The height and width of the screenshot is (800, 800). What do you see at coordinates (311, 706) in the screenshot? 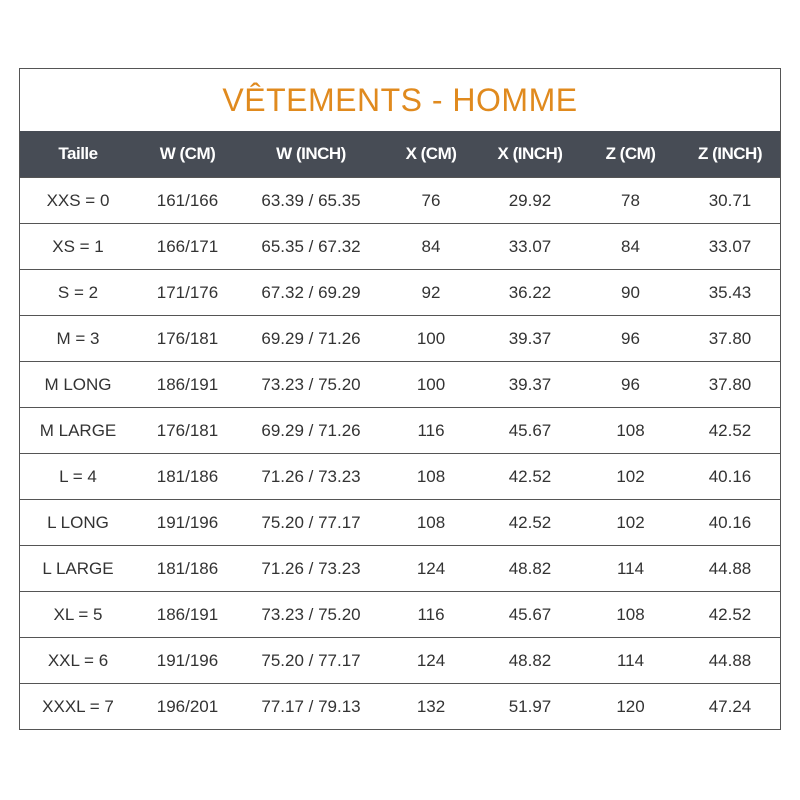
I see `table-cell: 77.17 / 79.13` at bounding box center [311, 706].